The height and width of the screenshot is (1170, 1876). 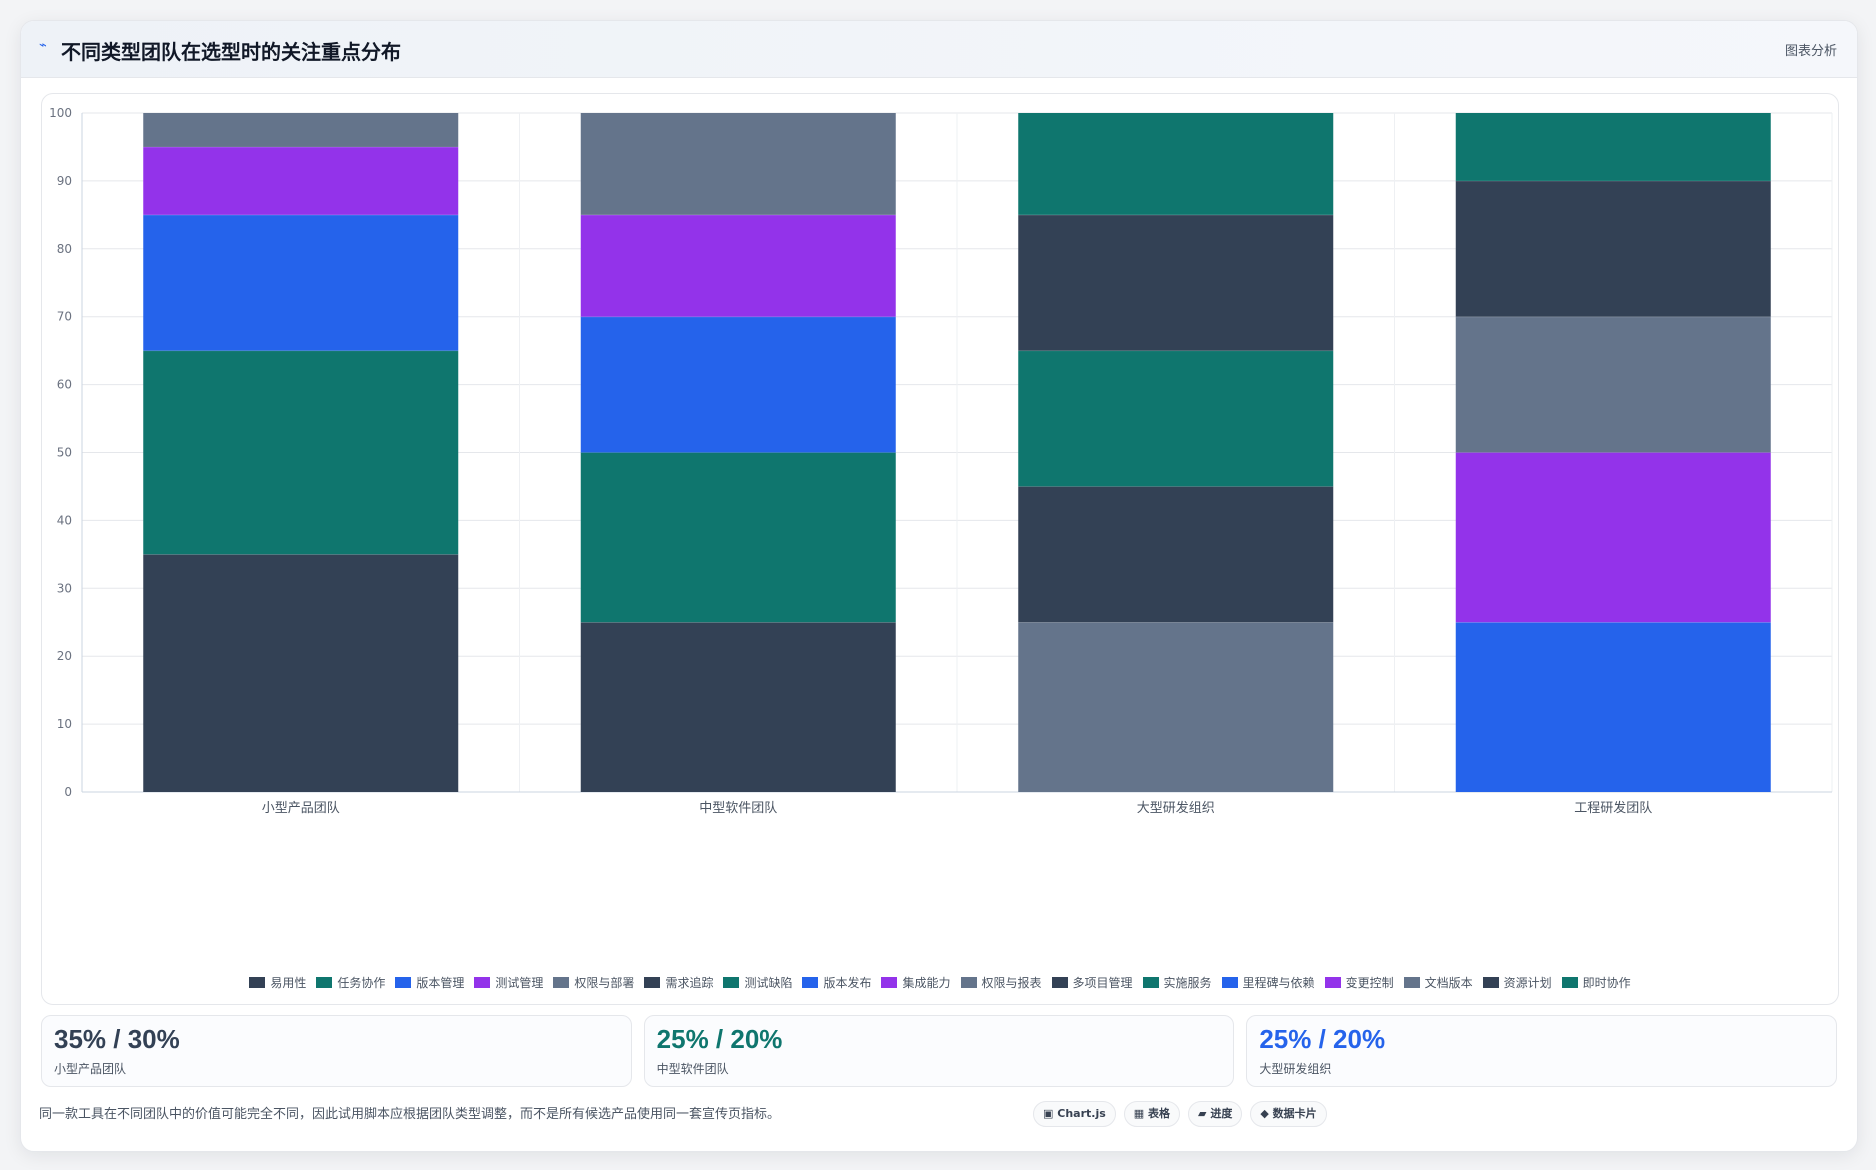 What do you see at coordinates (1542, 1051) in the screenshot?
I see `stat-card-large-org: 25% / 20% 大型研发组织` at bounding box center [1542, 1051].